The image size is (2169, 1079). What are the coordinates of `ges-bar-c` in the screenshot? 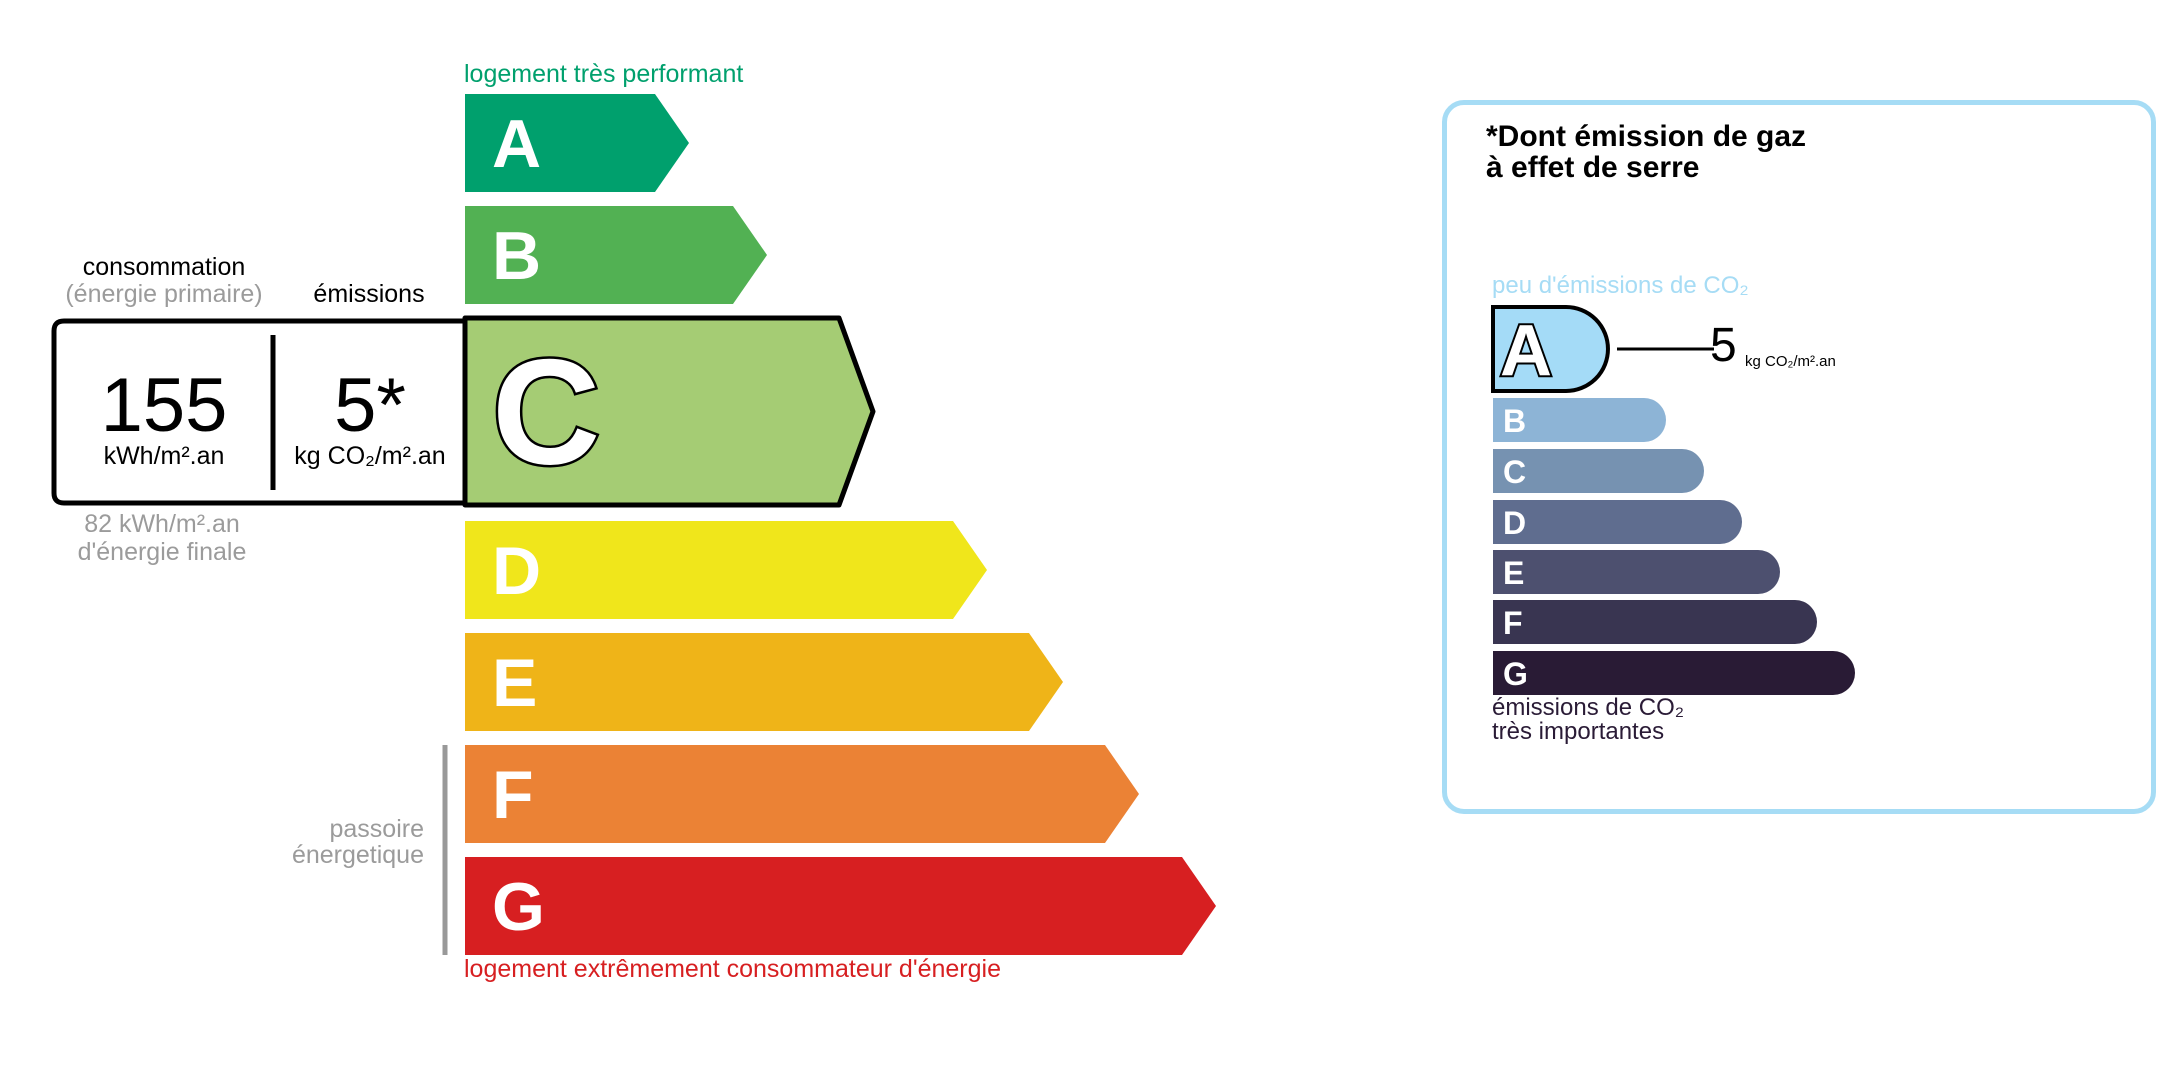 It's located at (1598, 471).